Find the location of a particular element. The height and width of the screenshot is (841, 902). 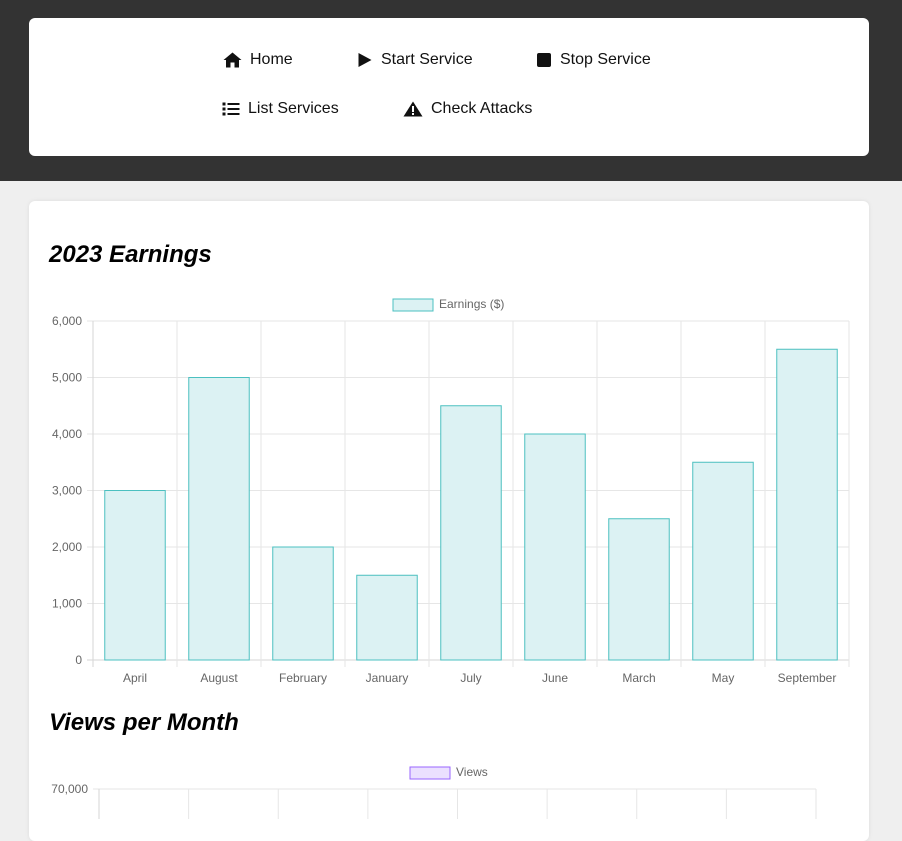

bar-september is located at coordinates (807, 504).